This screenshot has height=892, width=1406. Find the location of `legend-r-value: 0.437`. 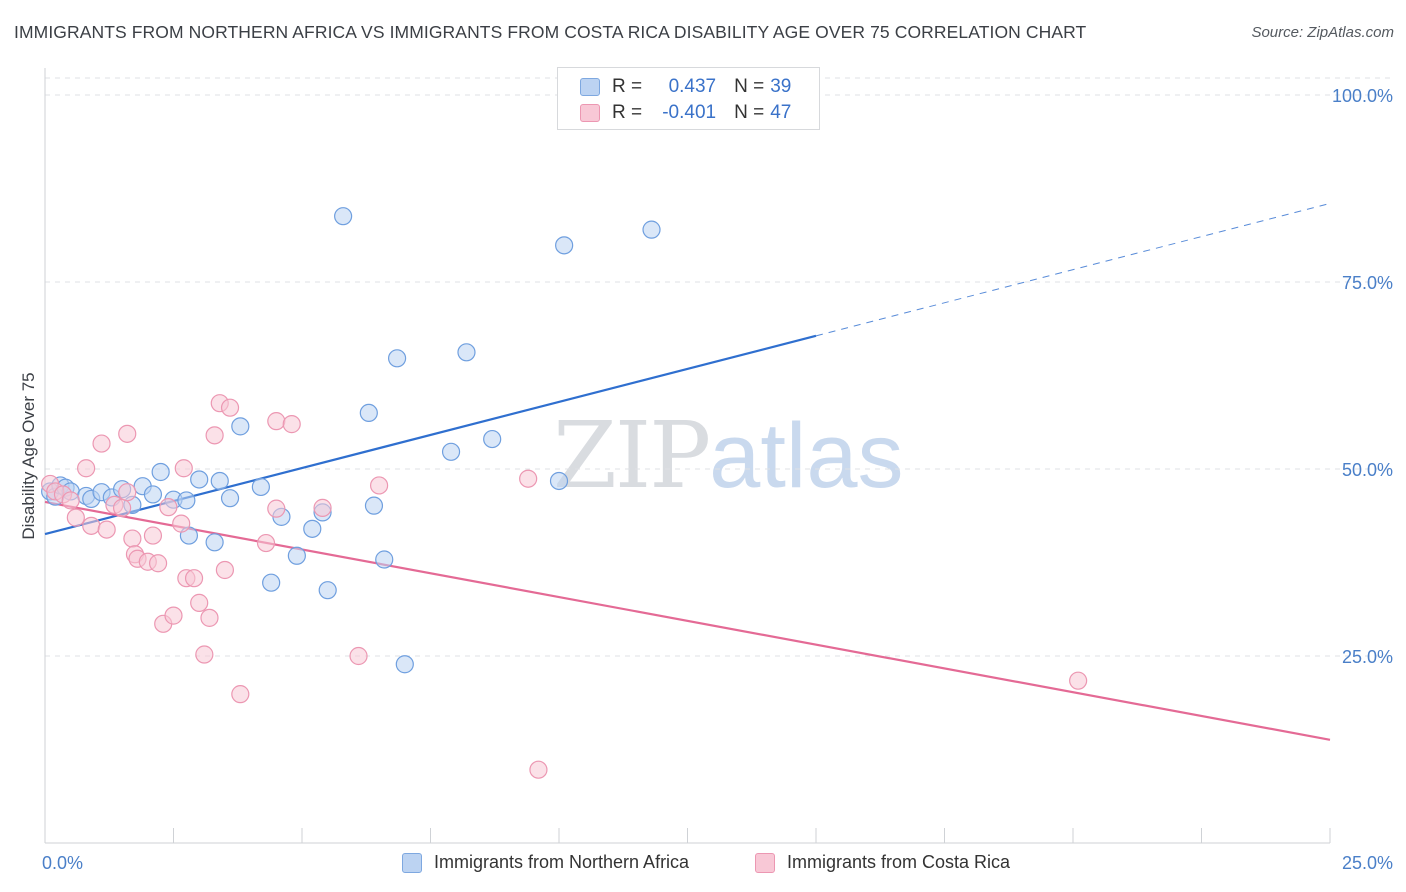

legend-r-value: 0.437 is located at coordinates (692, 86).